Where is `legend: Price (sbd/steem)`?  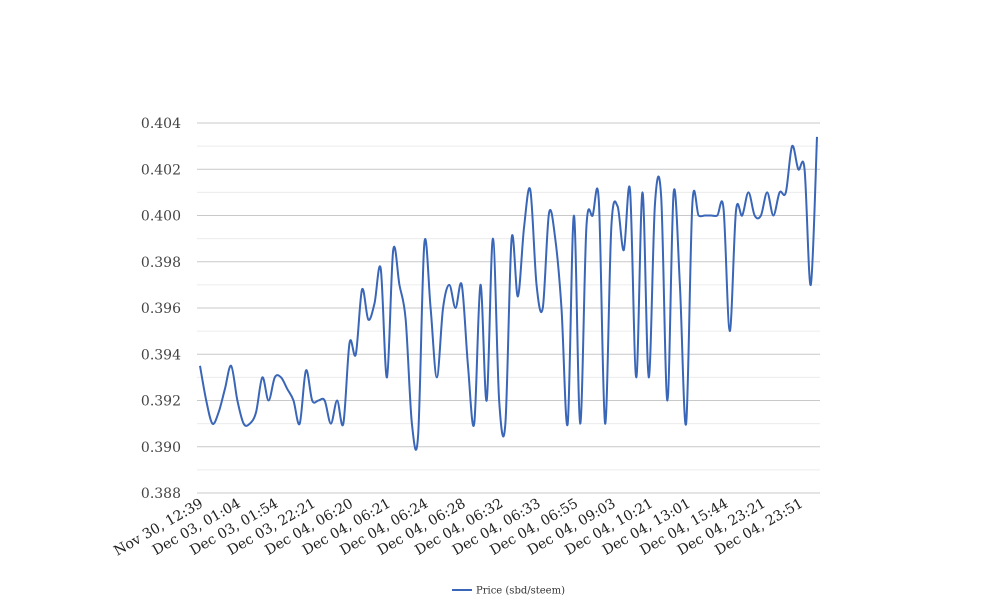
legend: Price (sbd/steem) is located at coordinates (508, 591).